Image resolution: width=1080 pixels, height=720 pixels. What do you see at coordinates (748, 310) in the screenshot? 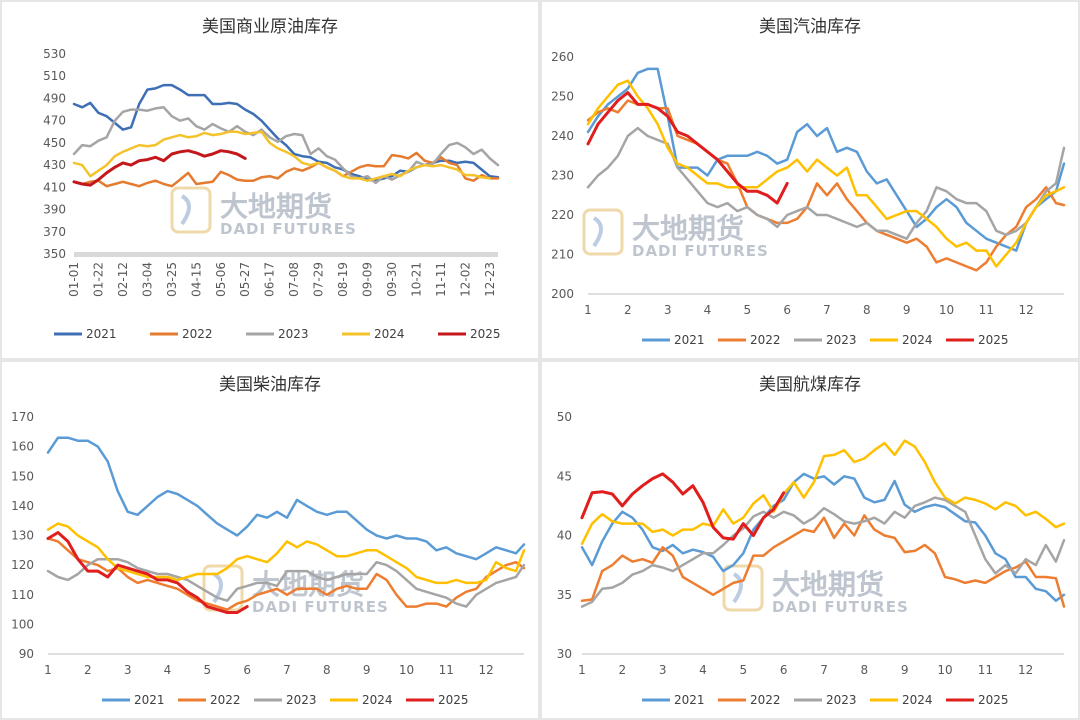
I see `x-tick-label: 5` at bounding box center [748, 310].